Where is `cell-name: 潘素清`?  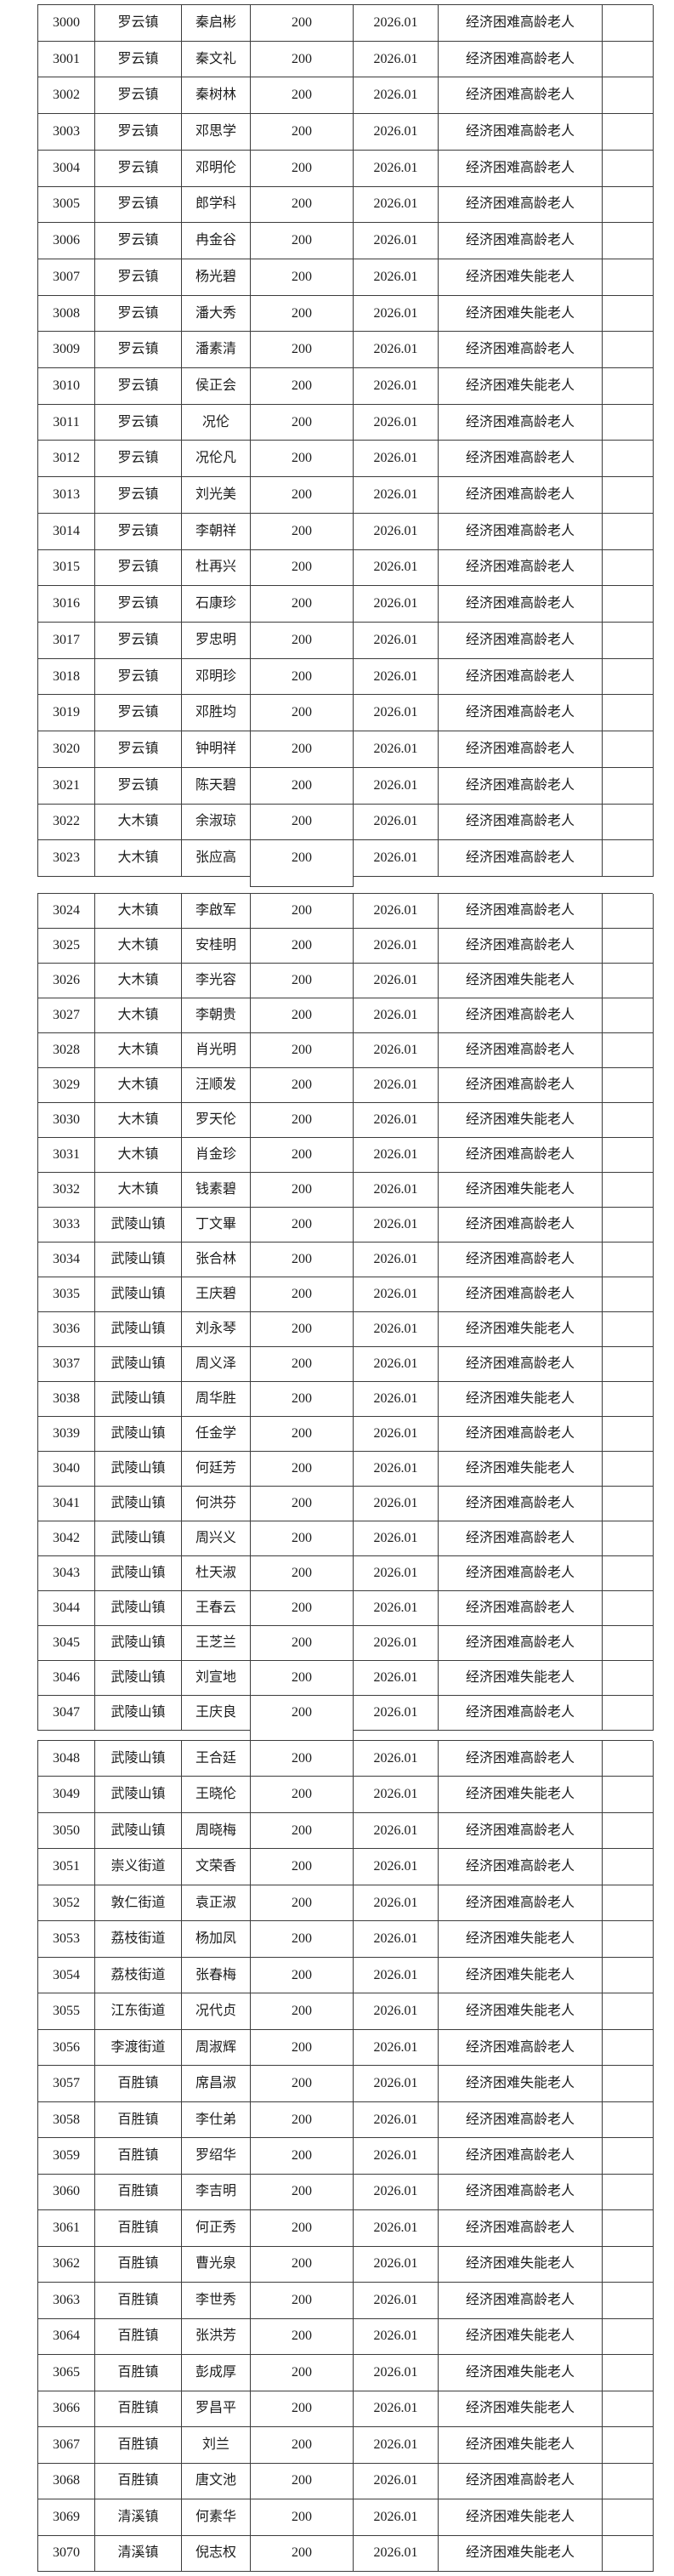
cell-name: 潘素清 is located at coordinates (216, 350).